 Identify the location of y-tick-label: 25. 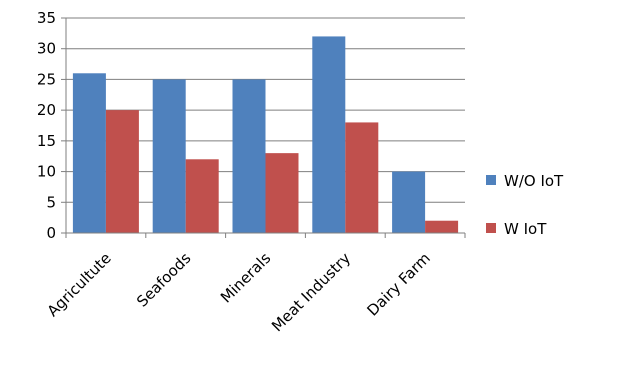
(46, 79).